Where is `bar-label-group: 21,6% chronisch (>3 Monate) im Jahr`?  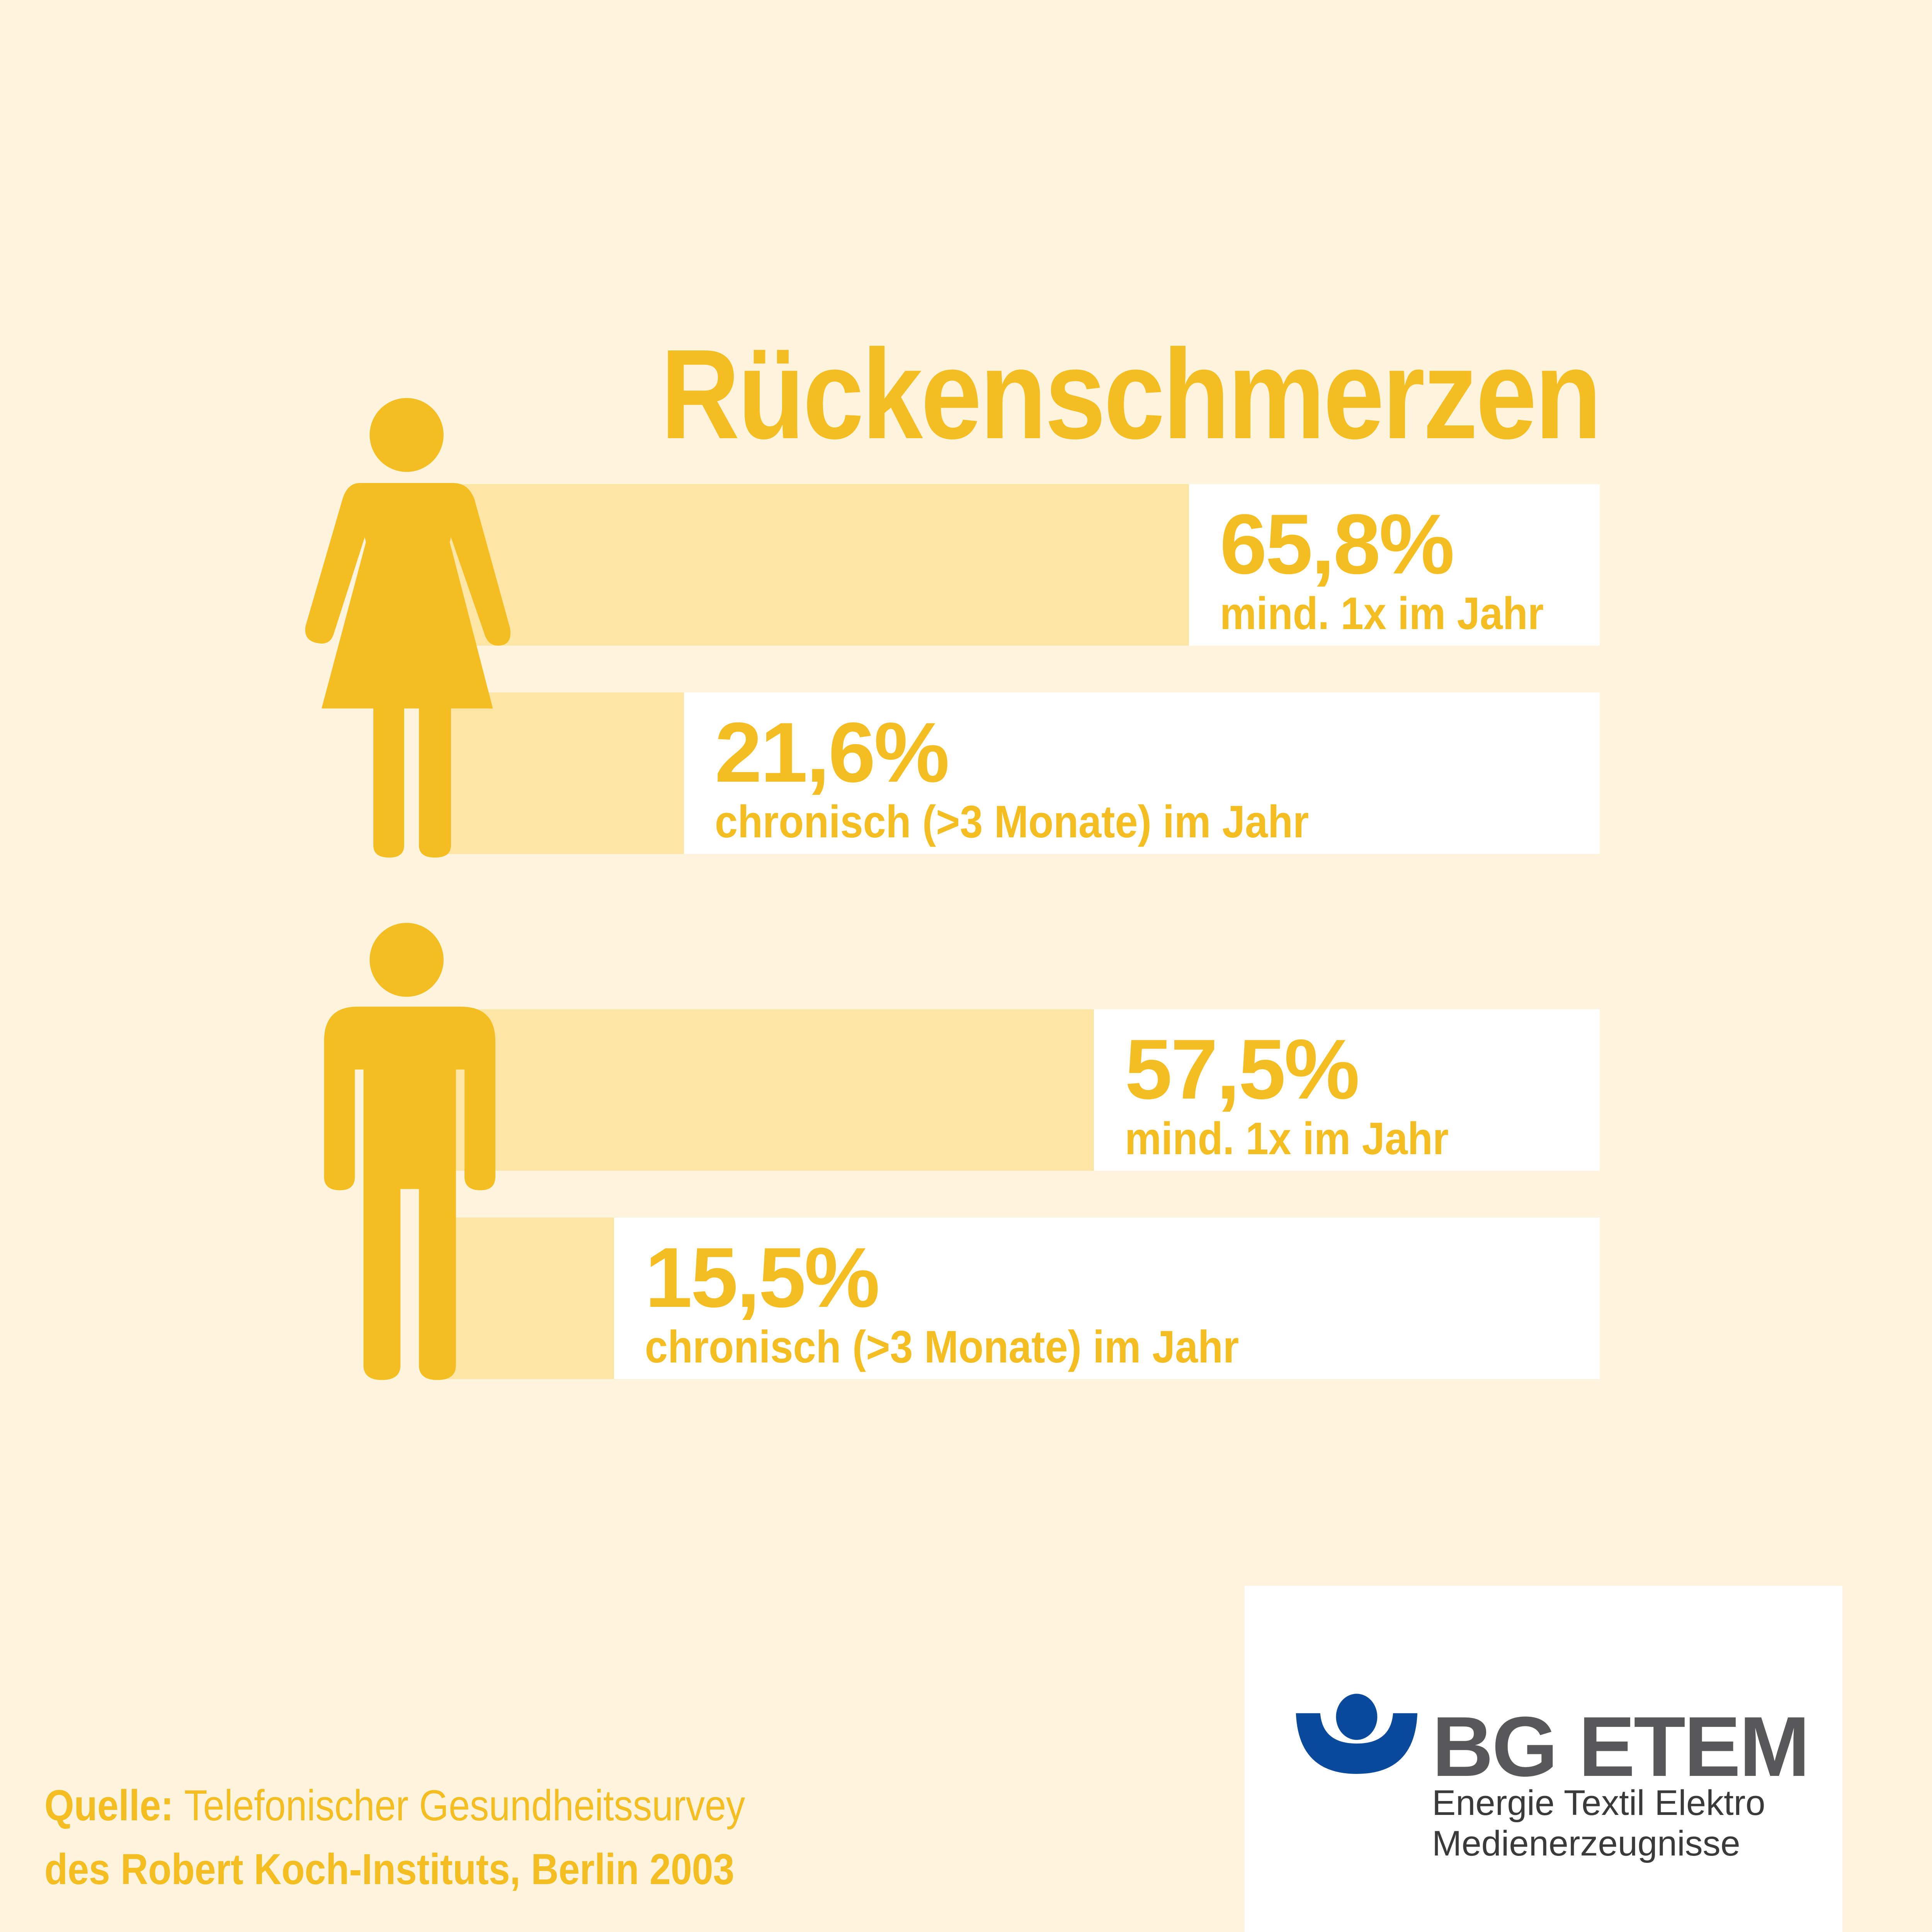
bar-label-group: 21,6% chronisch (>3 Monate) im Jahr is located at coordinates (1045, 777).